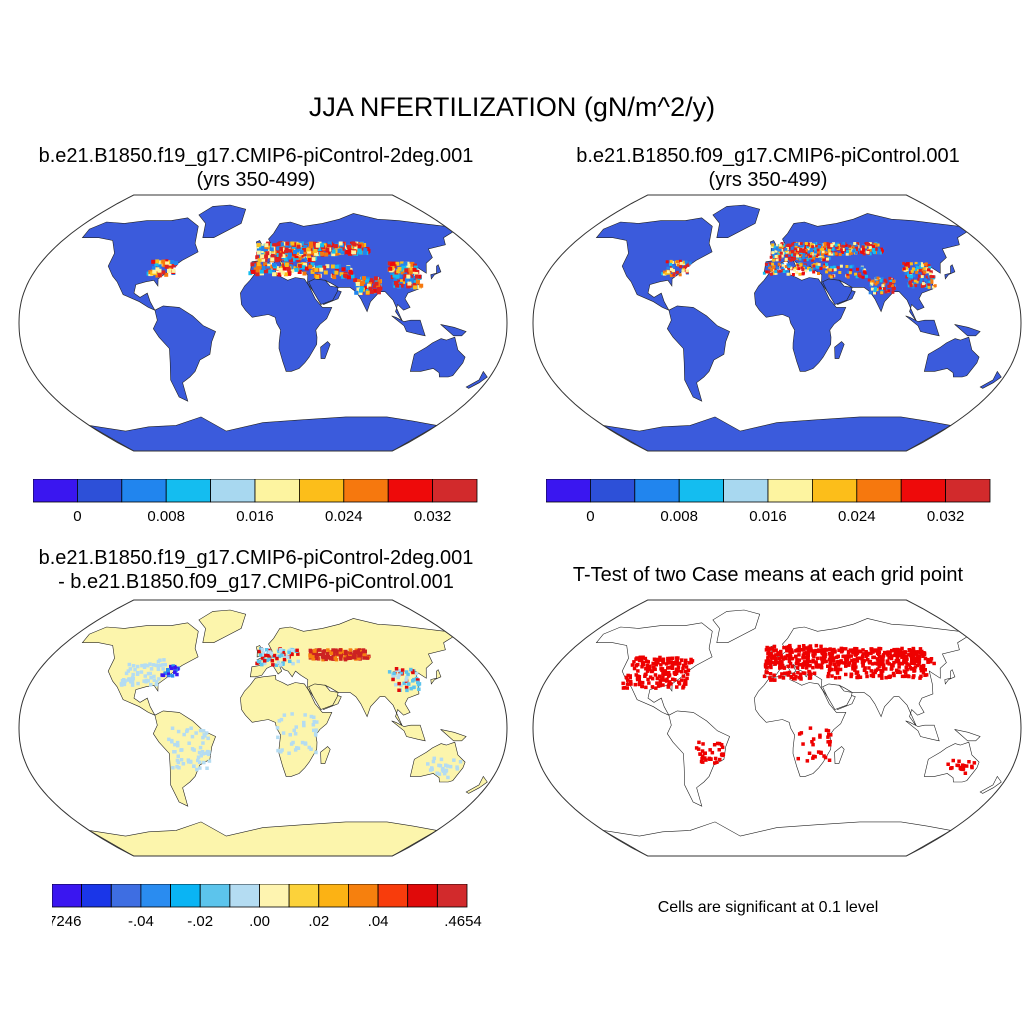 The image size is (1024, 1024). I want to click on globe-outline, so click(777, 728).